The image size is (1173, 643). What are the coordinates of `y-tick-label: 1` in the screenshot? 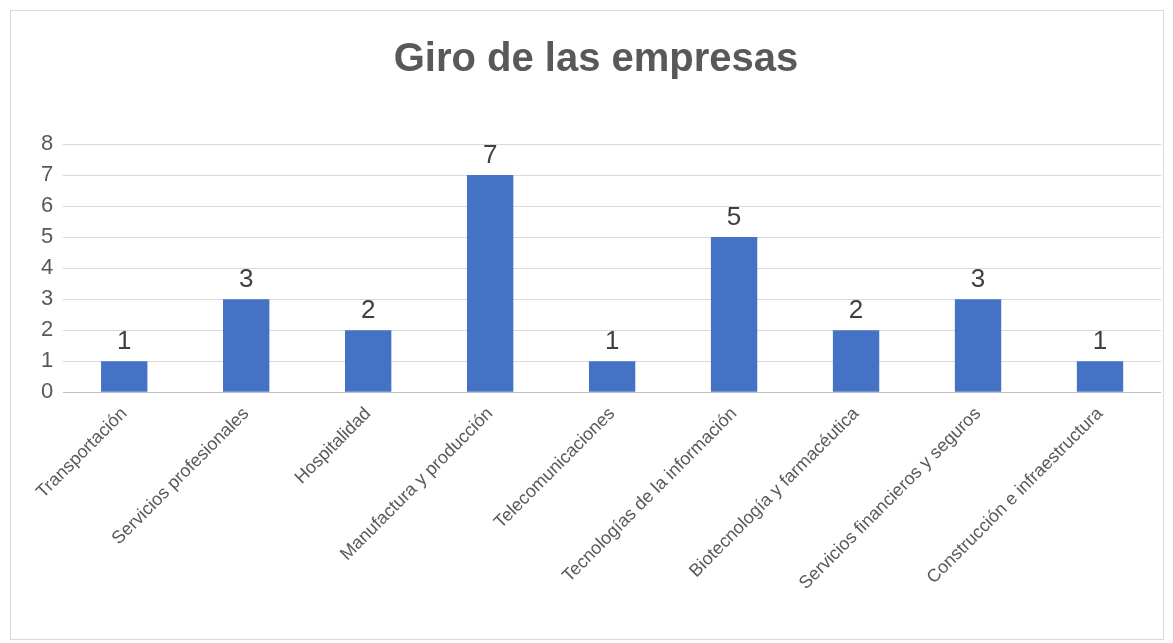 It's located at (47, 360).